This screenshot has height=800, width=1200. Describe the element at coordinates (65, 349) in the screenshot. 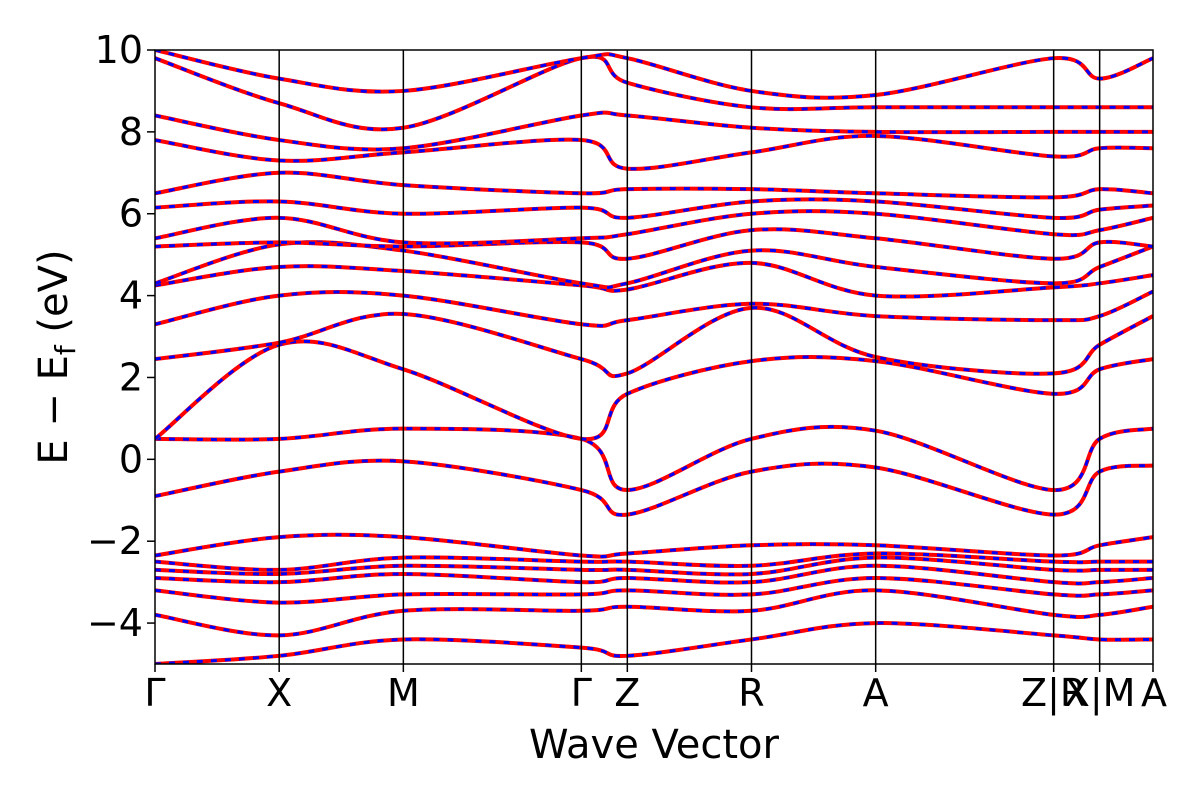

I see `y-axis-label-subscript: f` at that location.